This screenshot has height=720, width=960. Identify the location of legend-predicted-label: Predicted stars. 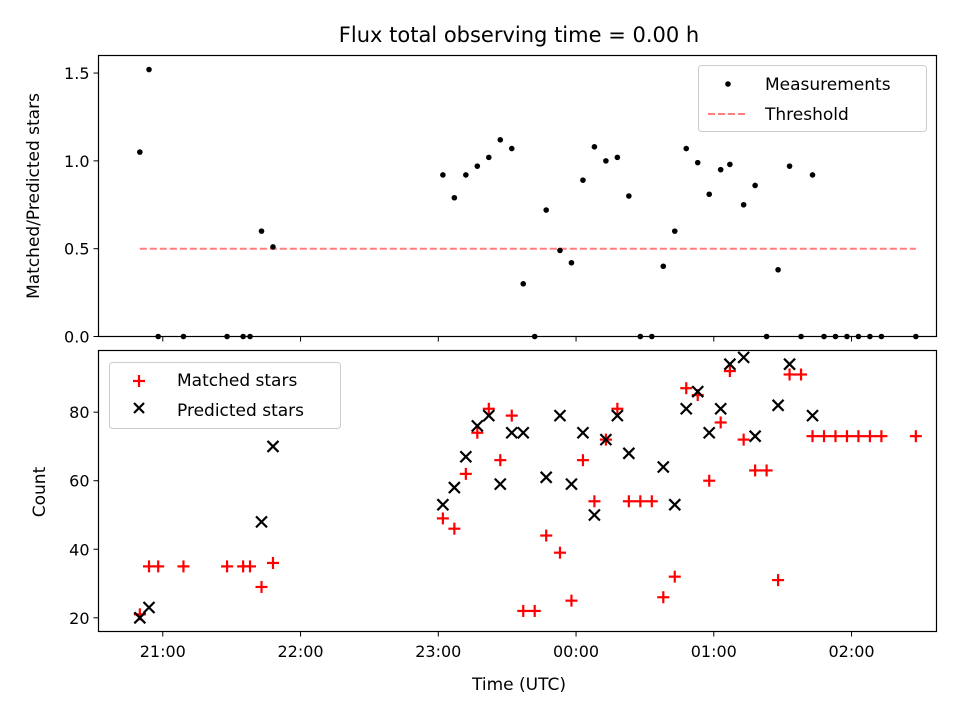
(240, 411).